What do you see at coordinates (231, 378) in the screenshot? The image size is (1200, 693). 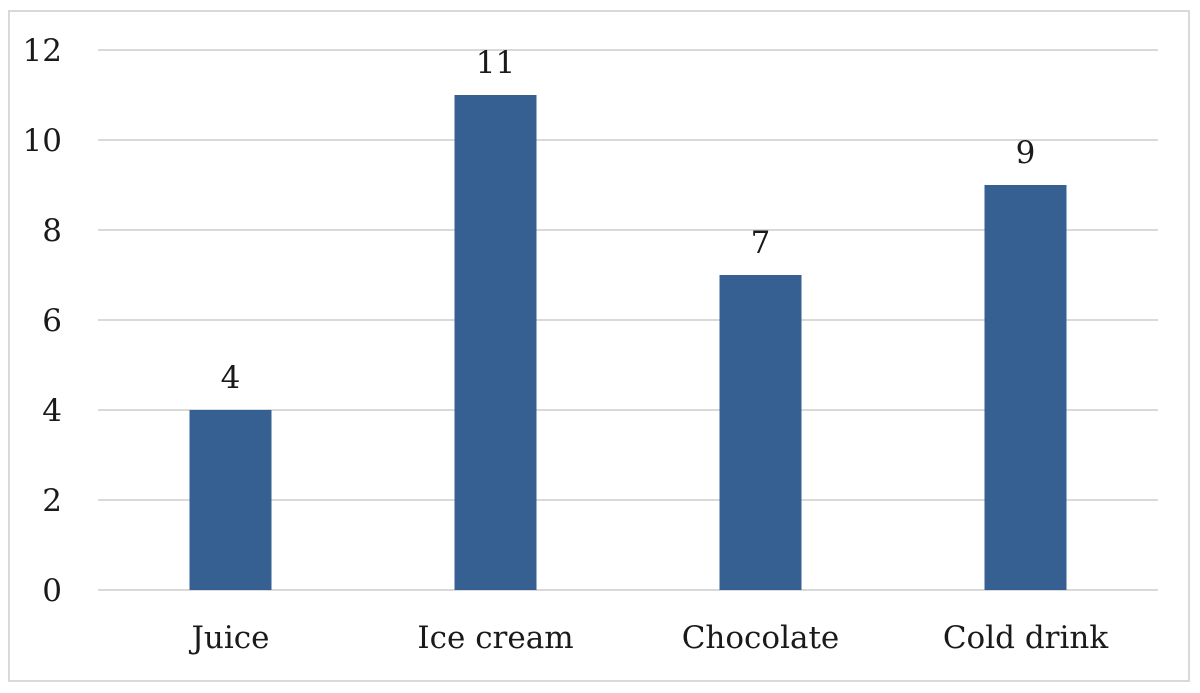 I see `data-label: 4` at bounding box center [231, 378].